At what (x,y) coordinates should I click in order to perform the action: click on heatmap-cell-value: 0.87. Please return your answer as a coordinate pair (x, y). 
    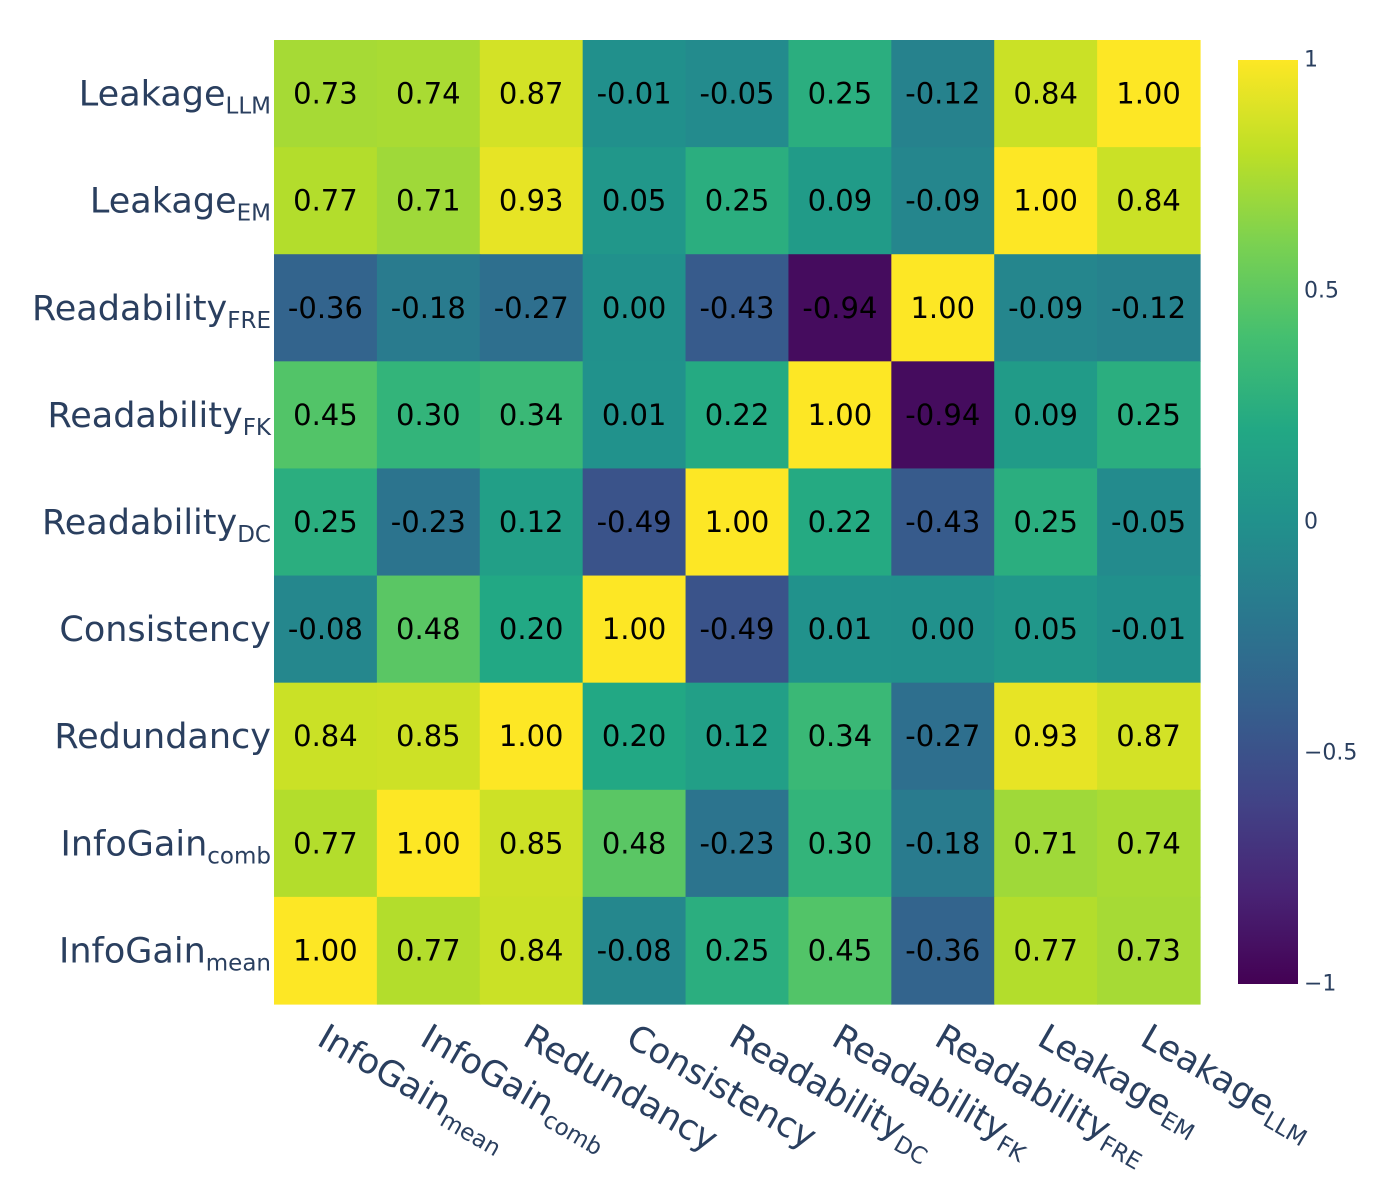
    Looking at the image, I should click on (531, 94).